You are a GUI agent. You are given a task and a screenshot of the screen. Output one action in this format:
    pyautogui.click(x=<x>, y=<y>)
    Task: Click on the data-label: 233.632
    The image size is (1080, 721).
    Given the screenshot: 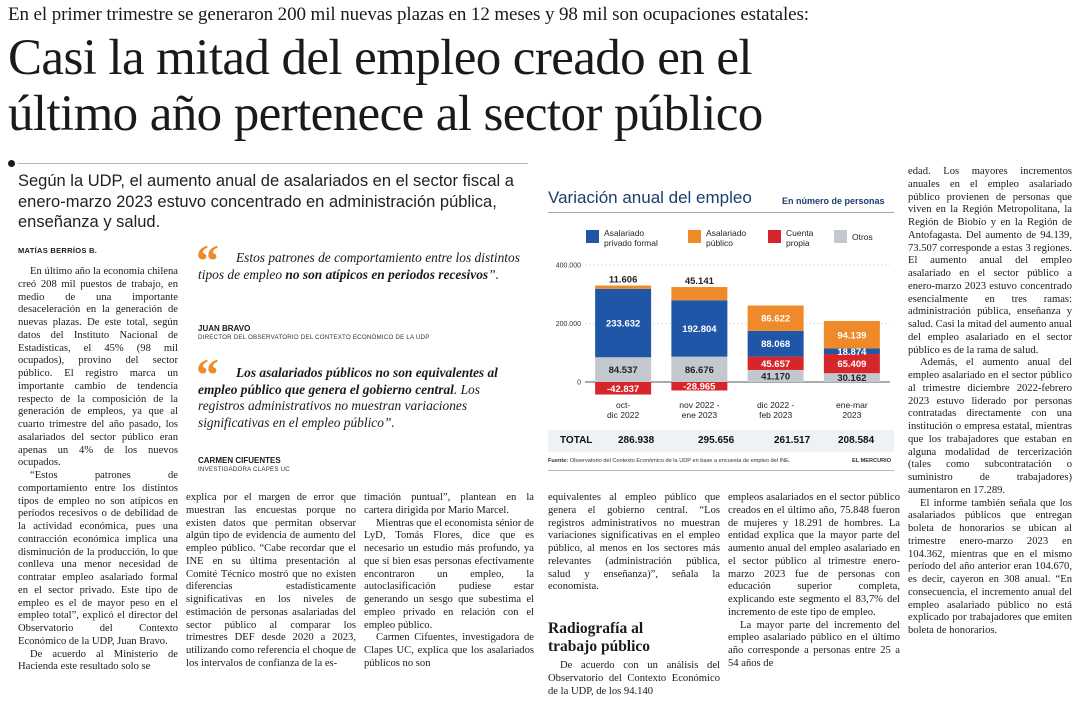 What is the action you would take?
    pyautogui.click(x=623, y=324)
    